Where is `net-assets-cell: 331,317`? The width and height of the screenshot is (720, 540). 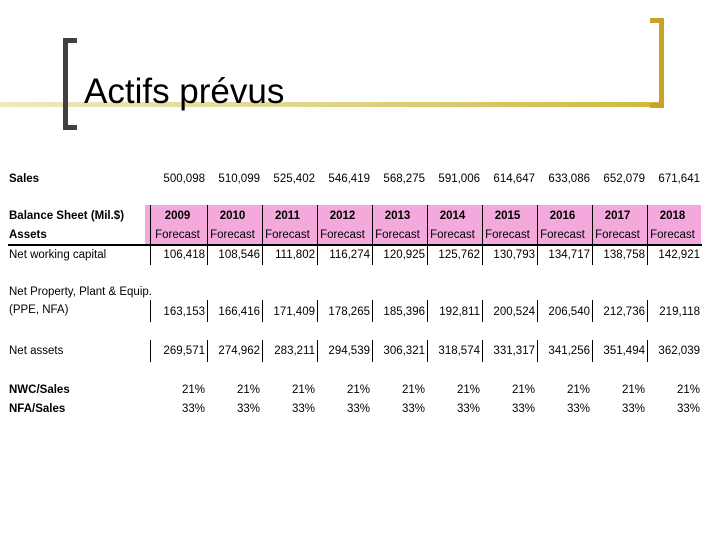
net-assets-cell: 331,317 is located at coordinates (514, 351).